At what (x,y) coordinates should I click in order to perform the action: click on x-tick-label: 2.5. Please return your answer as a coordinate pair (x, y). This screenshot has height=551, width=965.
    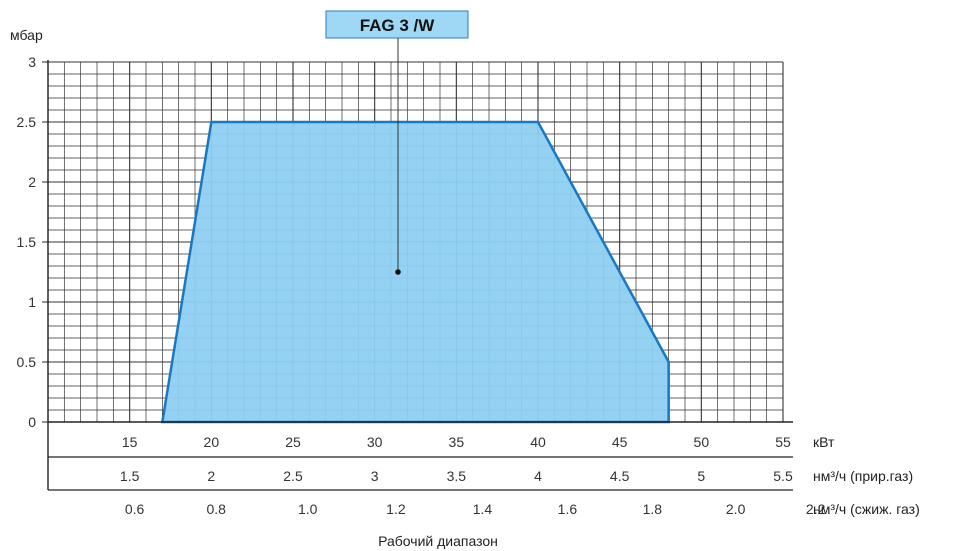
    Looking at the image, I should click on (293, 476).